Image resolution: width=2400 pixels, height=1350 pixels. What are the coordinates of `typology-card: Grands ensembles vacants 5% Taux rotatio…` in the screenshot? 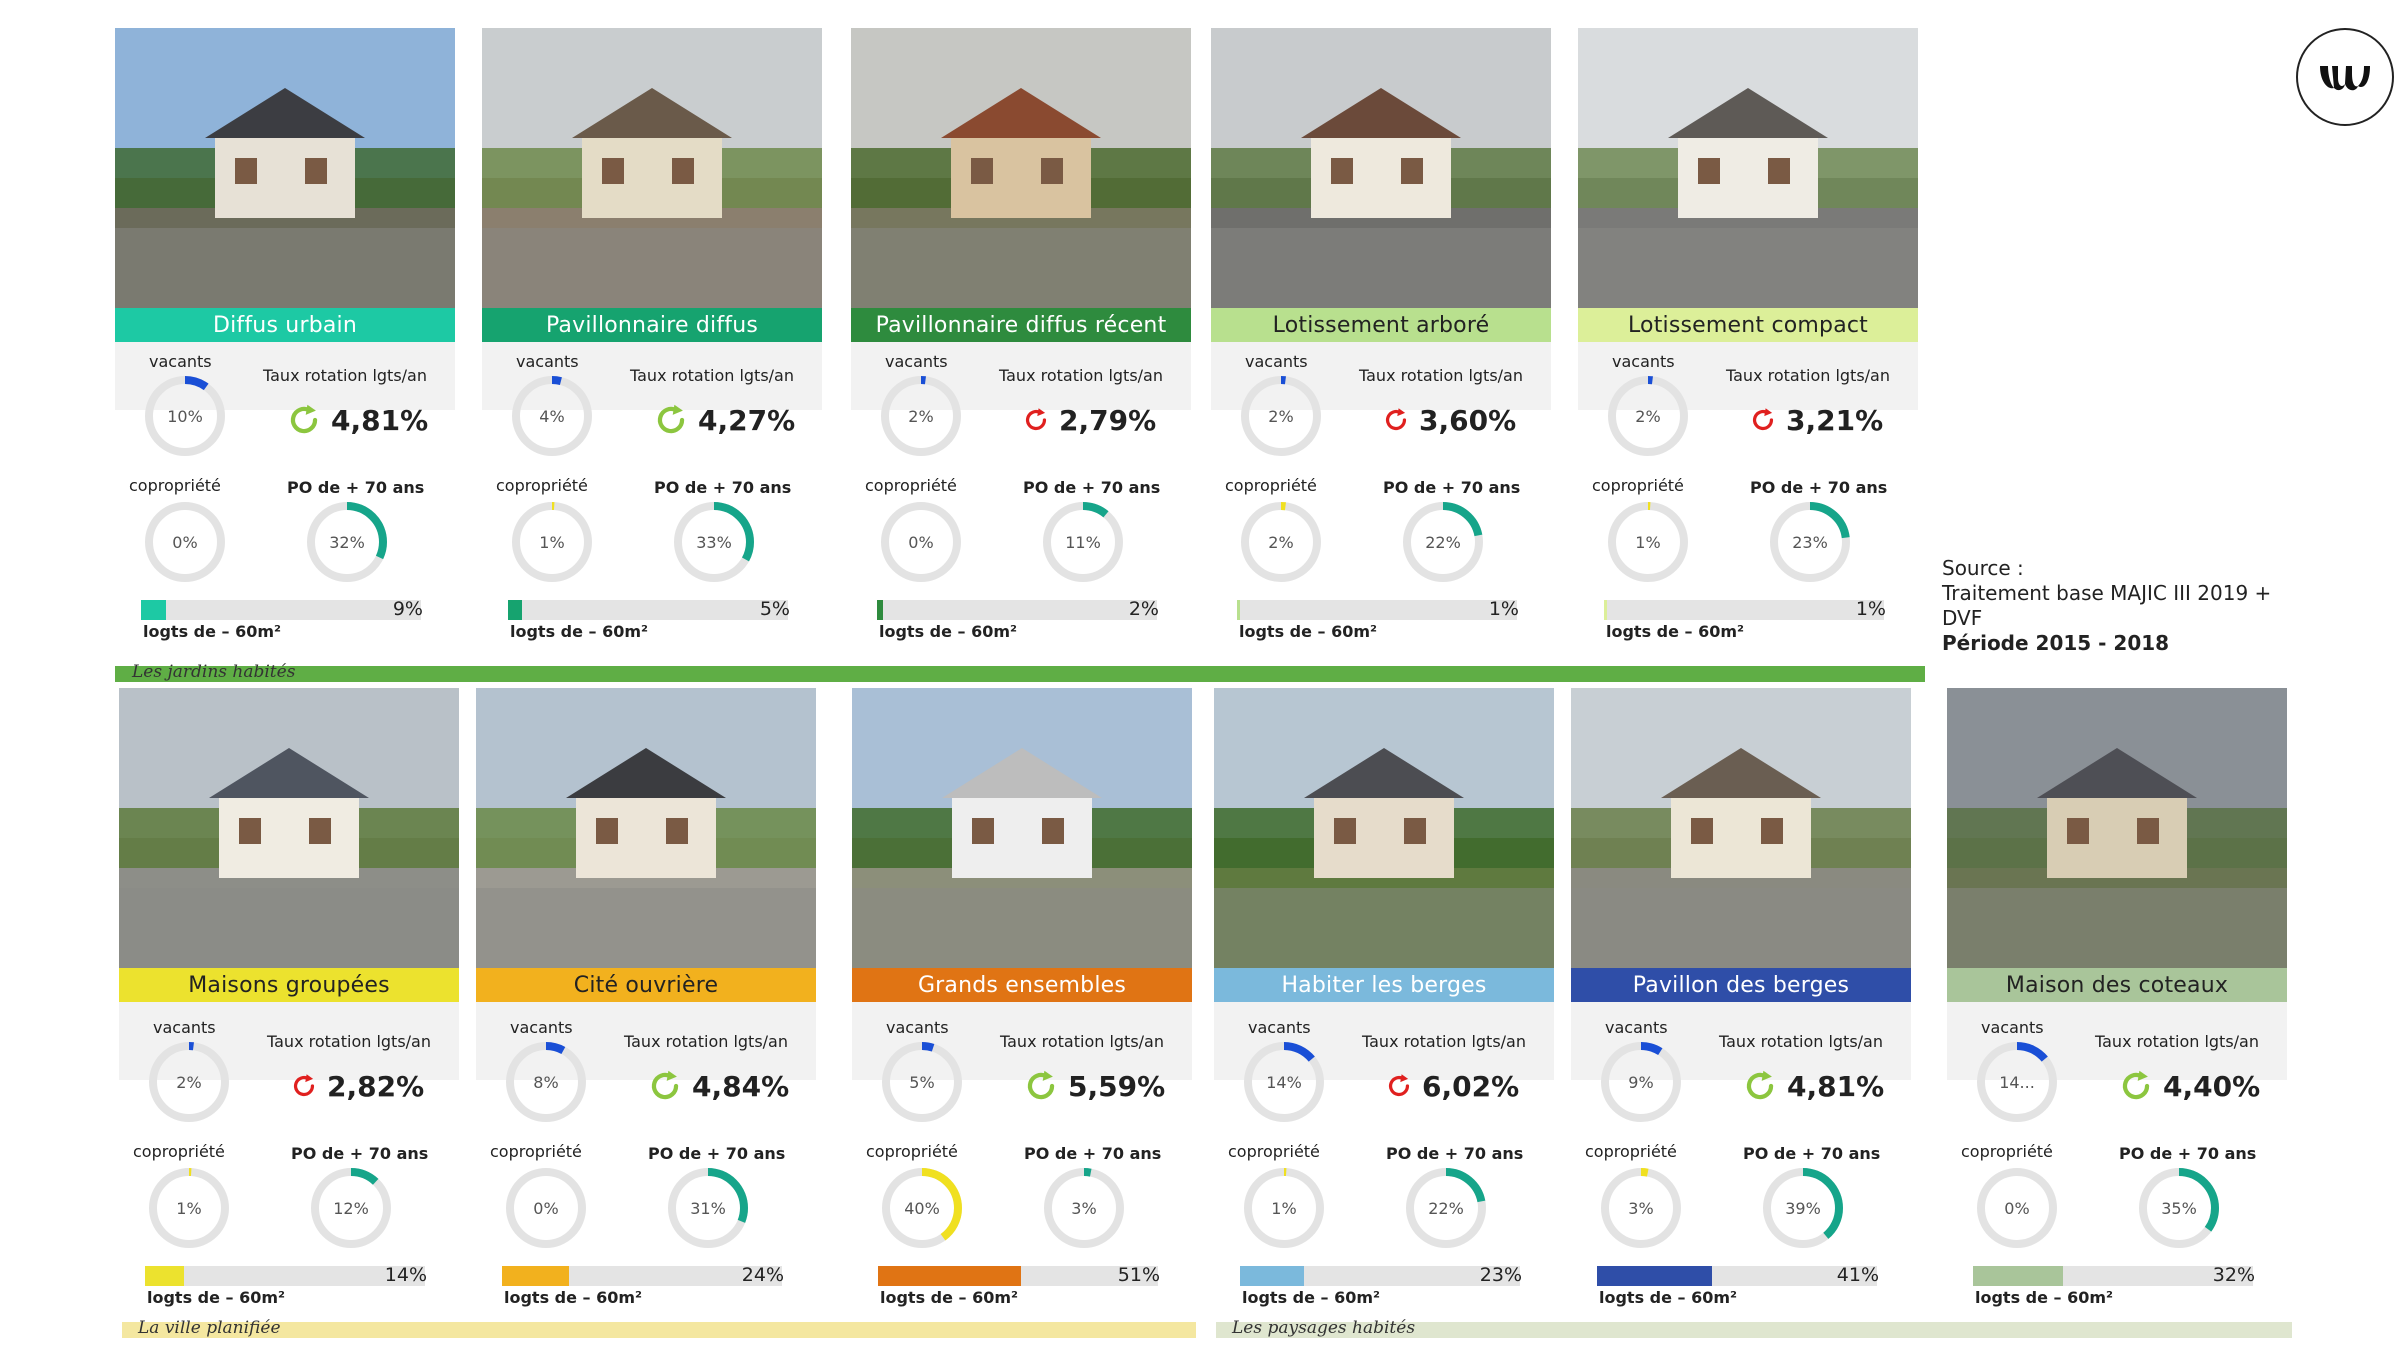 It's located at (1022, 997).